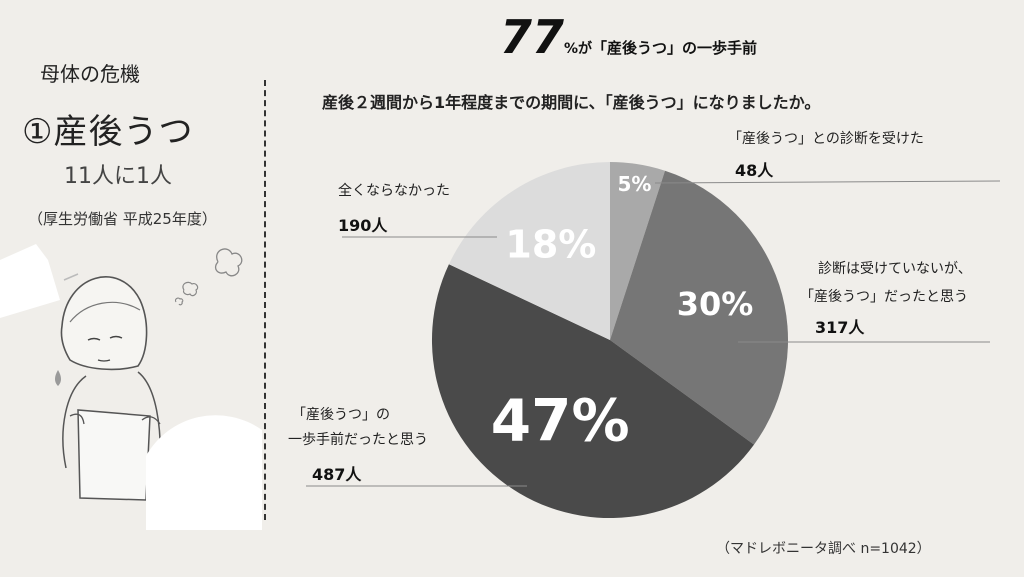 The width and height of the screenshot is (1024, 577). What do you see at coordinates (754, 170) in the screenshot?
I see `count-diagnosed: 48人` at bounding box center [754, 170].